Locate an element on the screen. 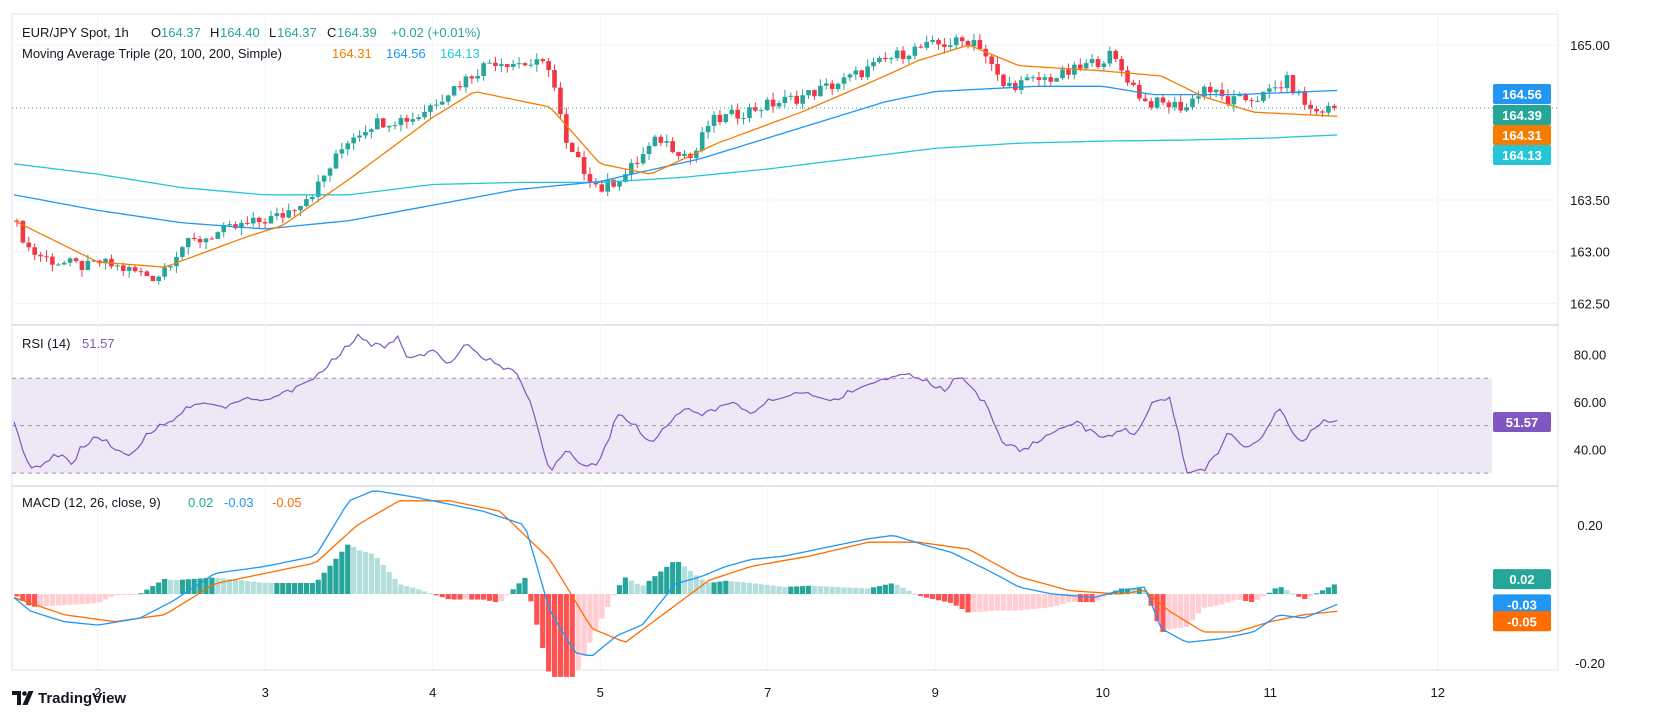  time-tick-label: 10 is located at coordinates (1103, 692).